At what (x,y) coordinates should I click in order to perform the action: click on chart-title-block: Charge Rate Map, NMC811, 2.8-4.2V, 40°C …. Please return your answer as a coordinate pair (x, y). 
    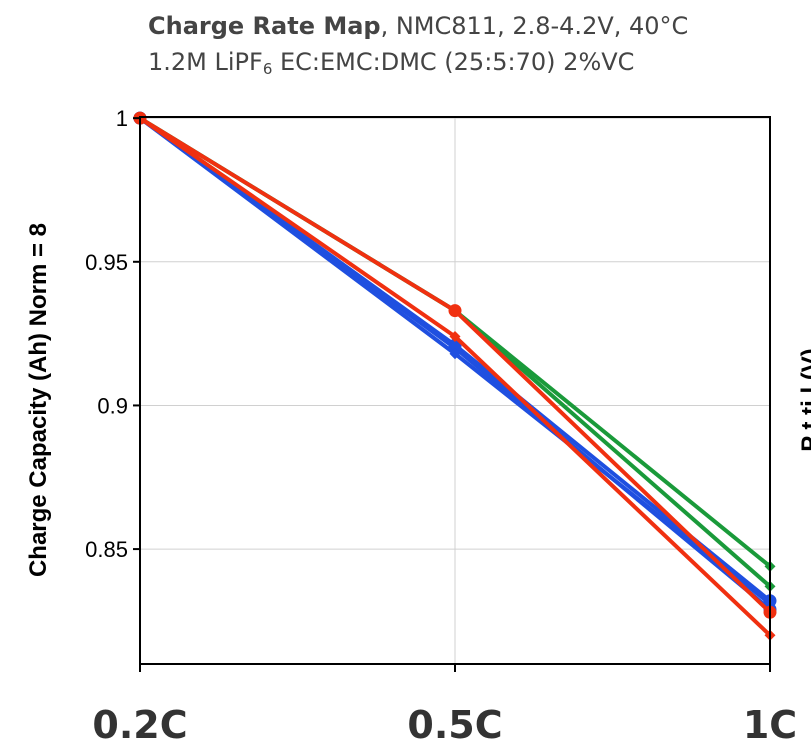
    Looking at the image, I should click on (478, 44).